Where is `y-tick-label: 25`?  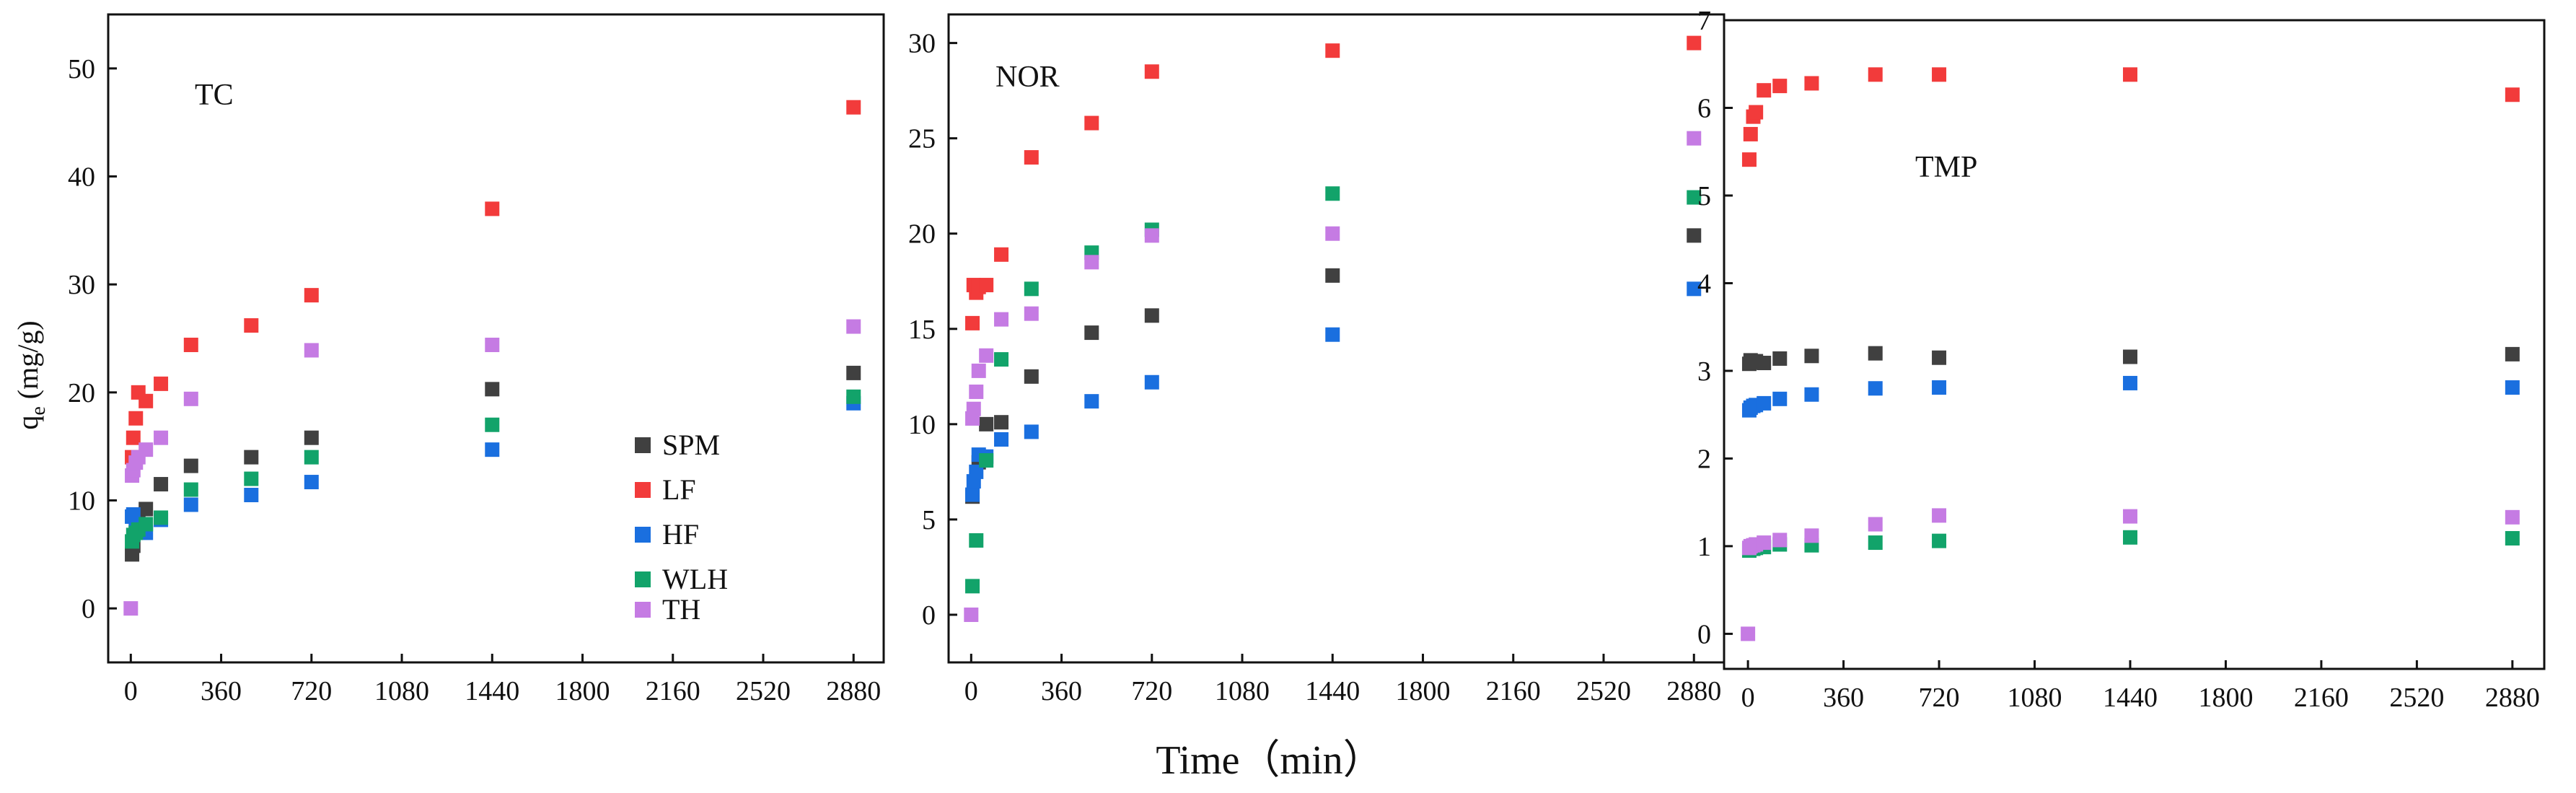
y-tick-label: 25 is located at coordinates (922, 139).